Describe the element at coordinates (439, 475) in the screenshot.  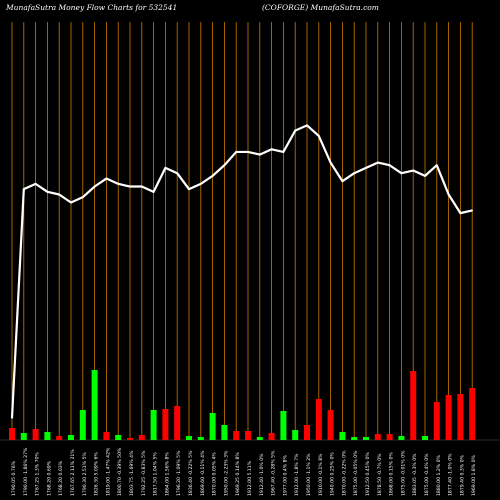
I see `x-tick-label: 1880.00 1.2% 0%` at that location.